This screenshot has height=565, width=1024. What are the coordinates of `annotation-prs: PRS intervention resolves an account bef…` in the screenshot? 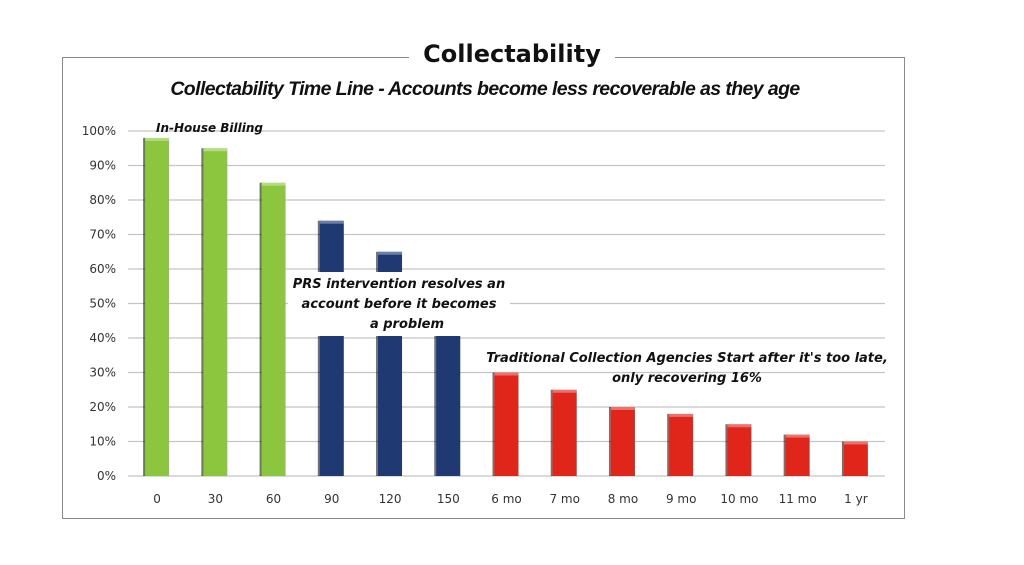 It's located at (399, 304).